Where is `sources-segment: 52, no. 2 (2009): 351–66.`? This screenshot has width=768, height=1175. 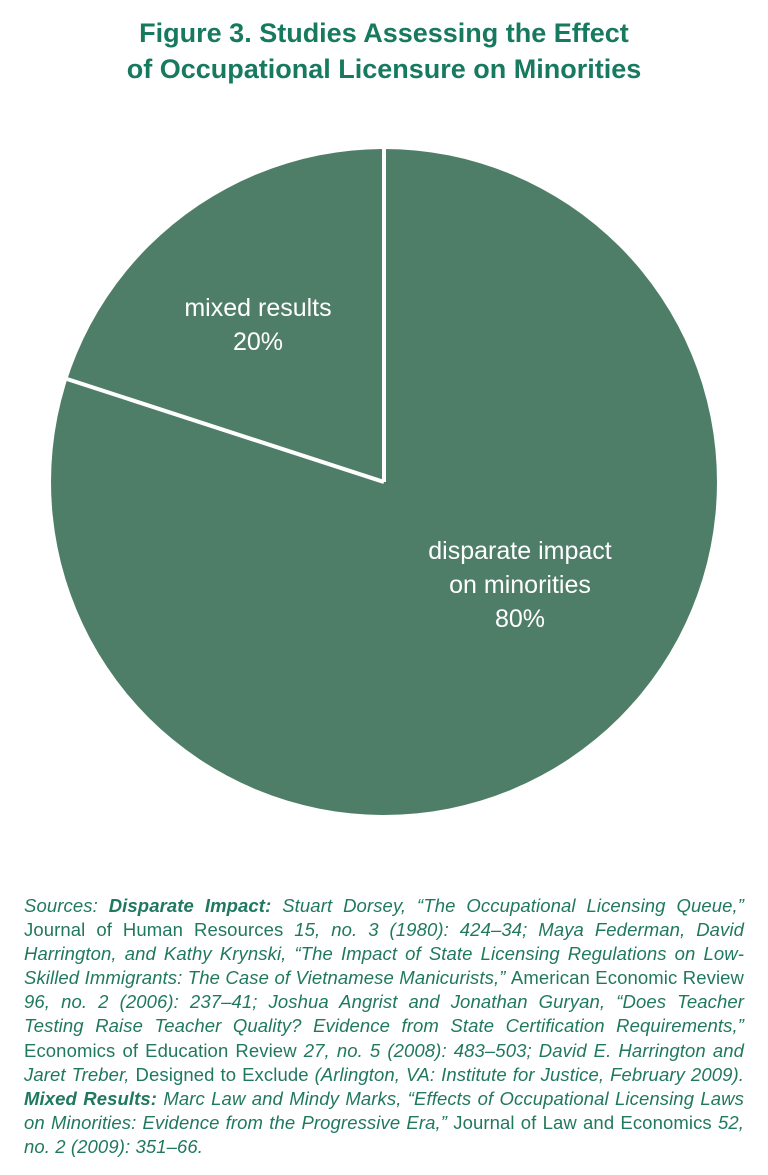
sources-segment: 52, no. 2 (2009): 351–66. is located at coordinates (384, 1134).